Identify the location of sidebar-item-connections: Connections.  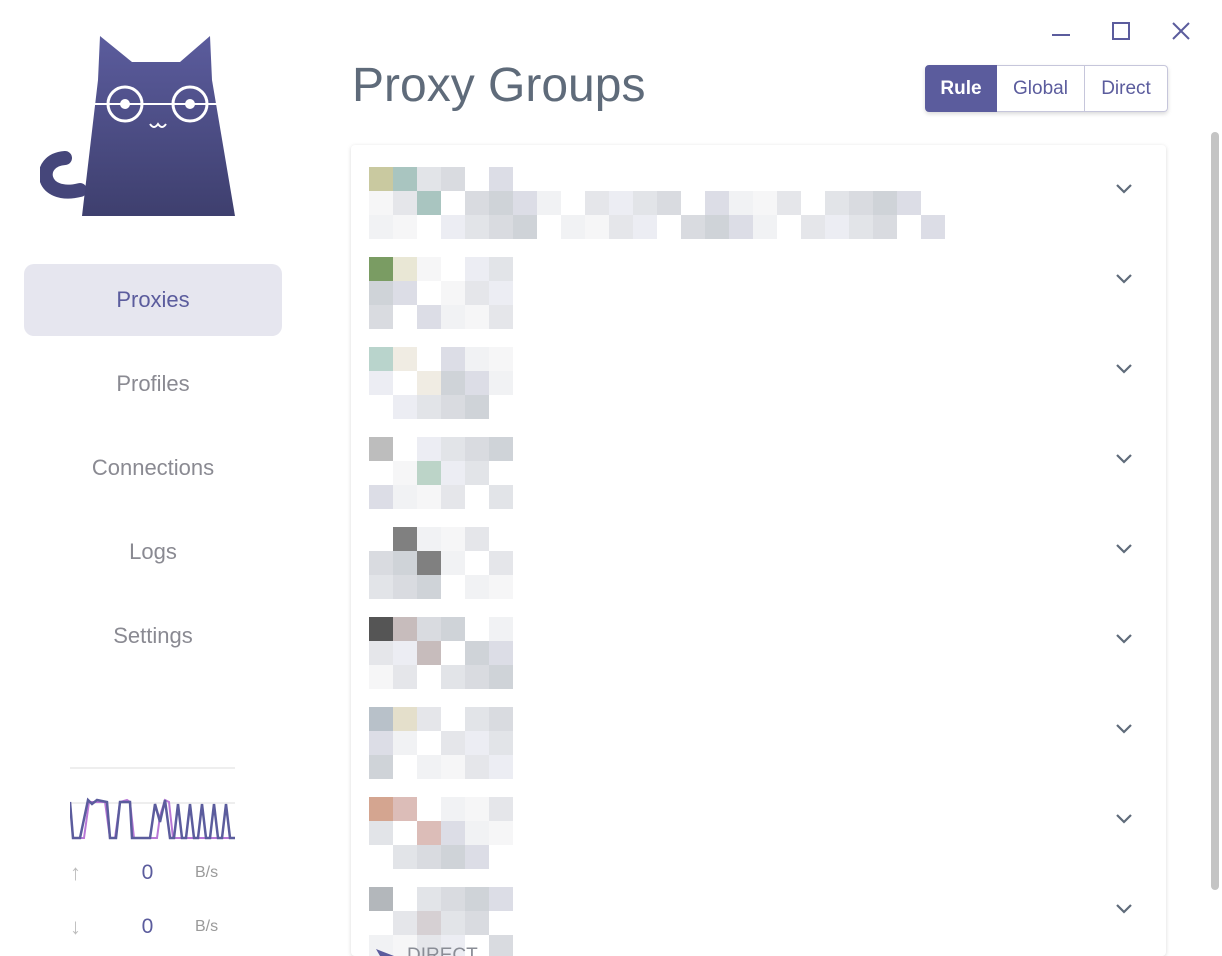
(153, 468).